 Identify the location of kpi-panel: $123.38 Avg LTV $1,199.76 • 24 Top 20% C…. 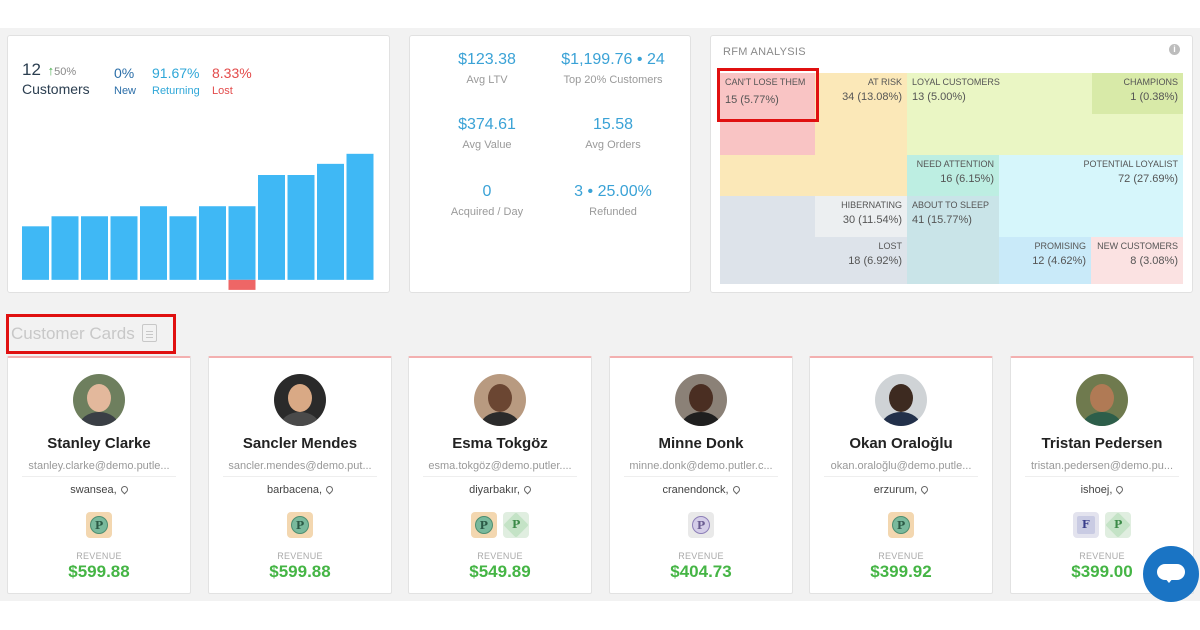
(550, 164).